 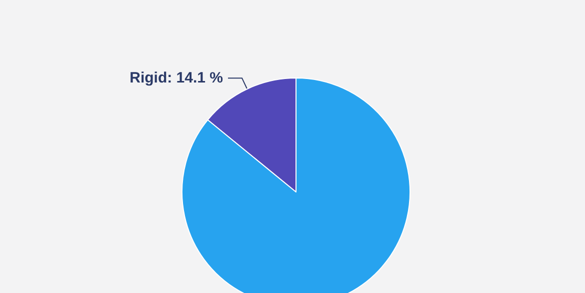 What do you see at coordinates (176, 78) in the screenshot?
I see `data-label: Rigid: 14.1 %` at bounding box center [176, 78].